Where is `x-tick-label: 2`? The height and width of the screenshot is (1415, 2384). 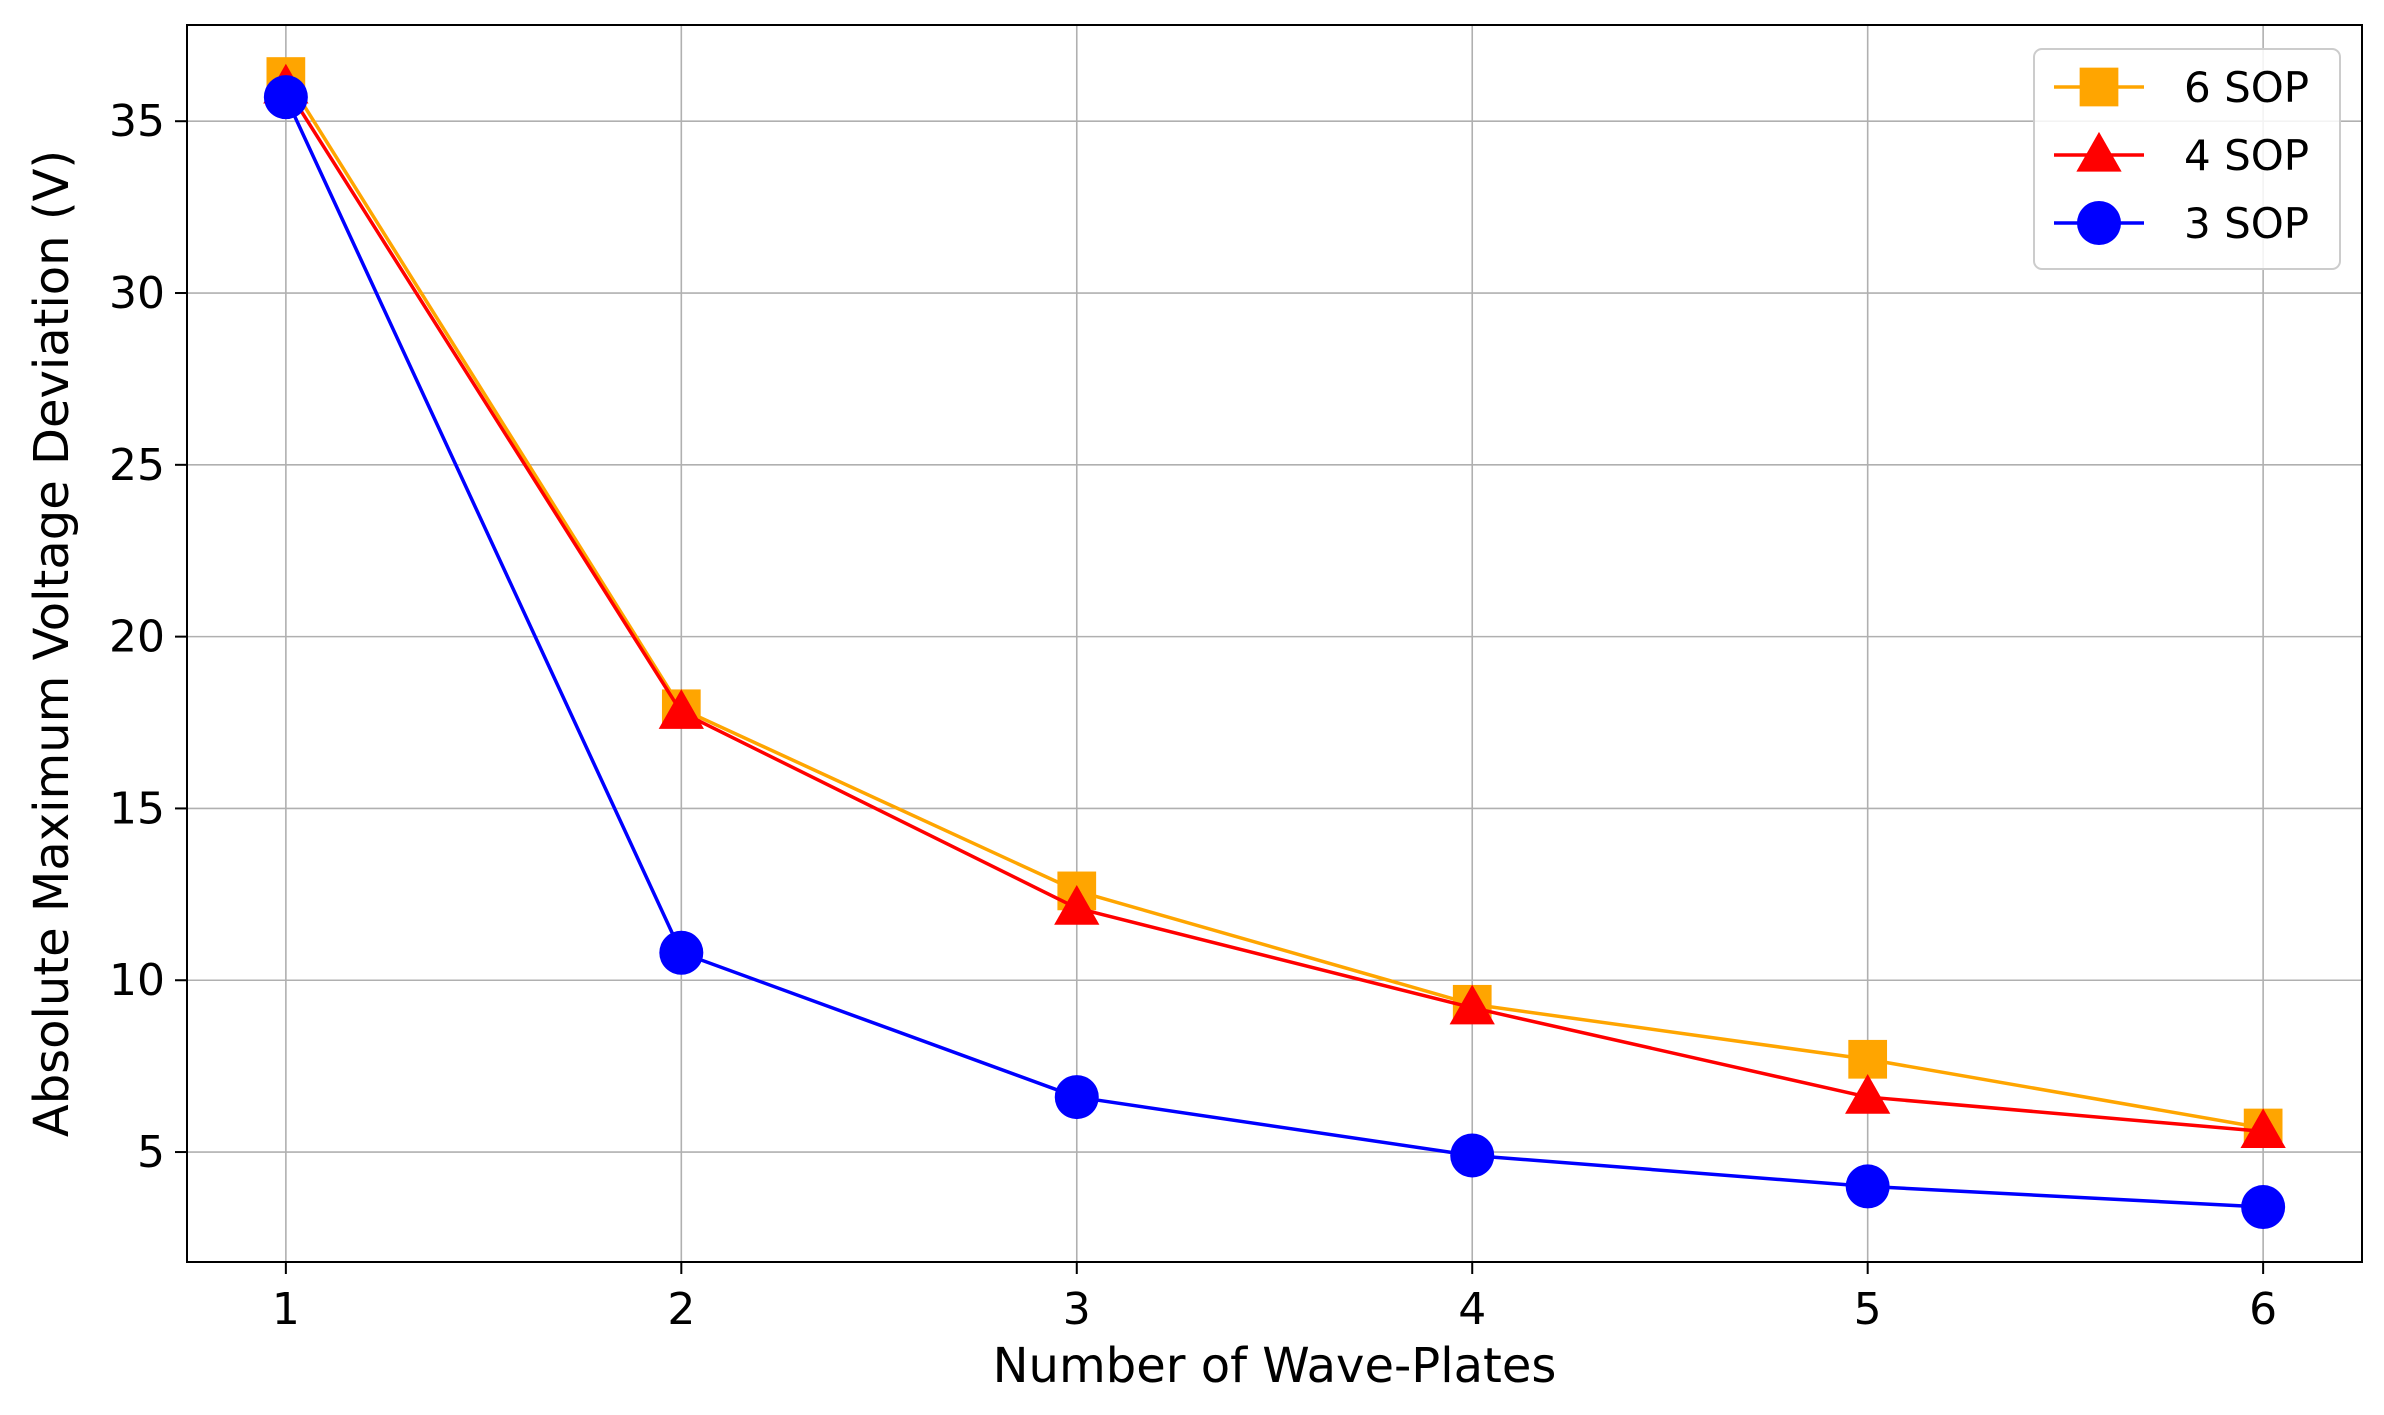
x-tick-label: 2 is located at coordinates (681, 1309).